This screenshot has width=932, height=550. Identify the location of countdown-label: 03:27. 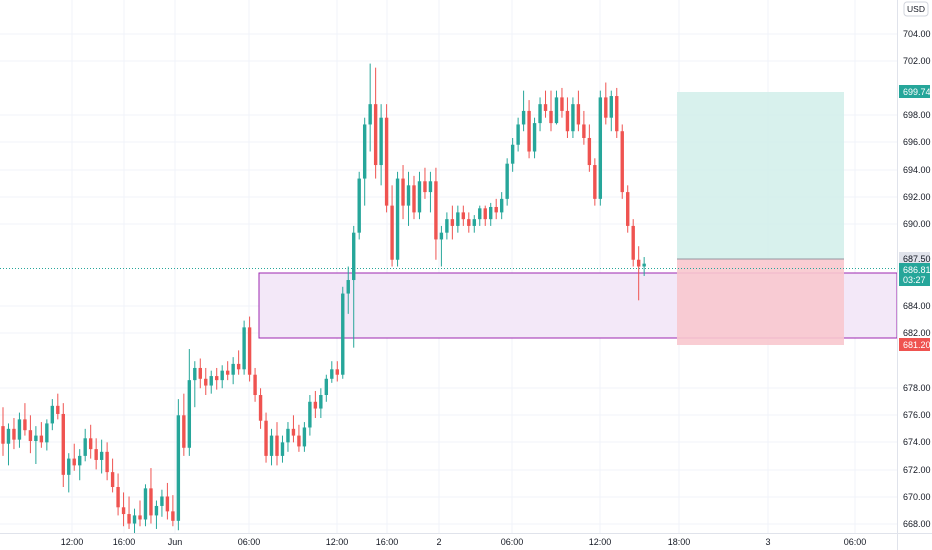
(914, 280).